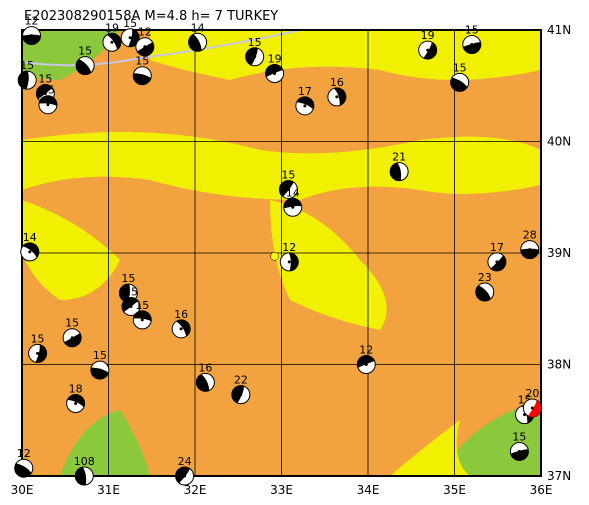 The image size is (589, 505). What do you see at coordinates (76, 389) in the screenshot?
I see `depth-label: 18` at bounding box center [76, 389].